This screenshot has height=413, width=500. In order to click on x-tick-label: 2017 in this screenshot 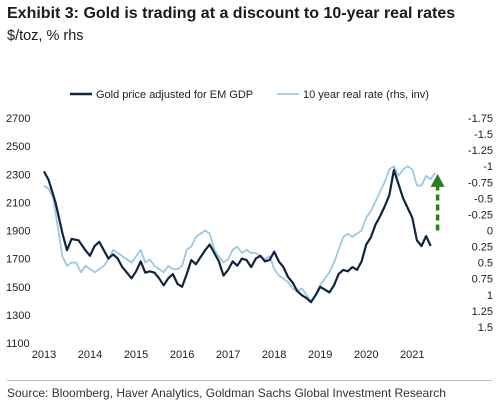, I will do `click(228, 355)`.